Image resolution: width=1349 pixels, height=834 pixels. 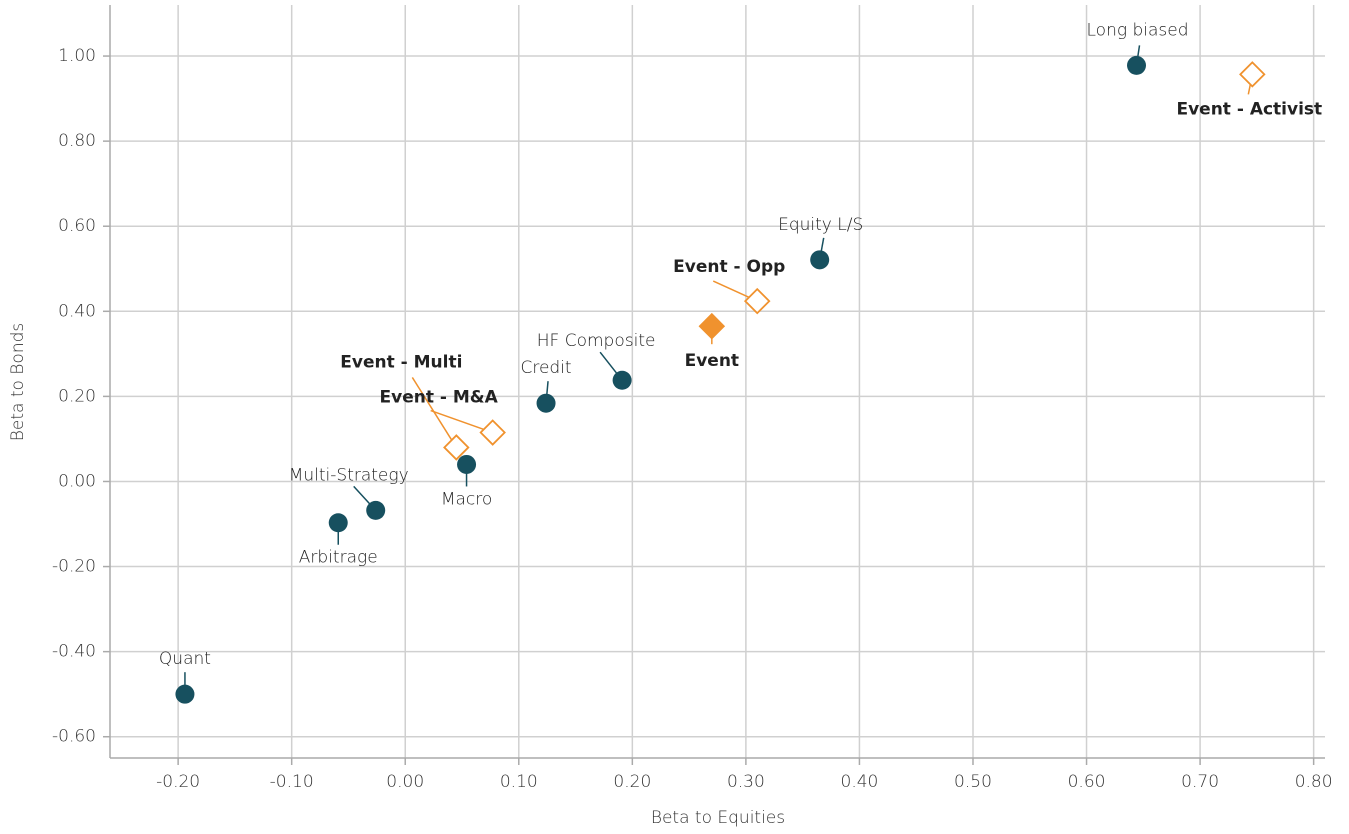 What do you see at coordinates (292, 782) in the screenshot?
I see `x-tick-label: -0.10` at bounding box center [292, 782].